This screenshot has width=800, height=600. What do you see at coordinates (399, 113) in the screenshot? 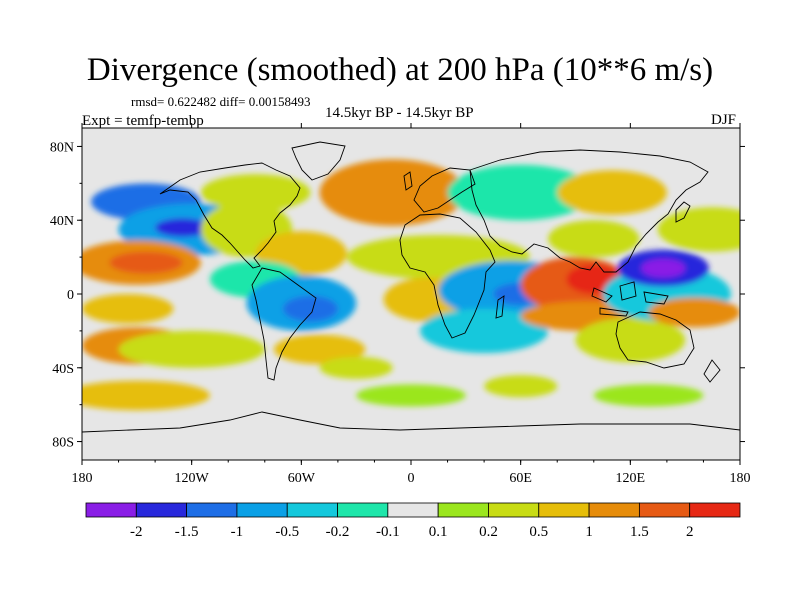
I see `period-label: 14.5kyr BP - 14.5kyr BP` at bounding box center [399, 113].